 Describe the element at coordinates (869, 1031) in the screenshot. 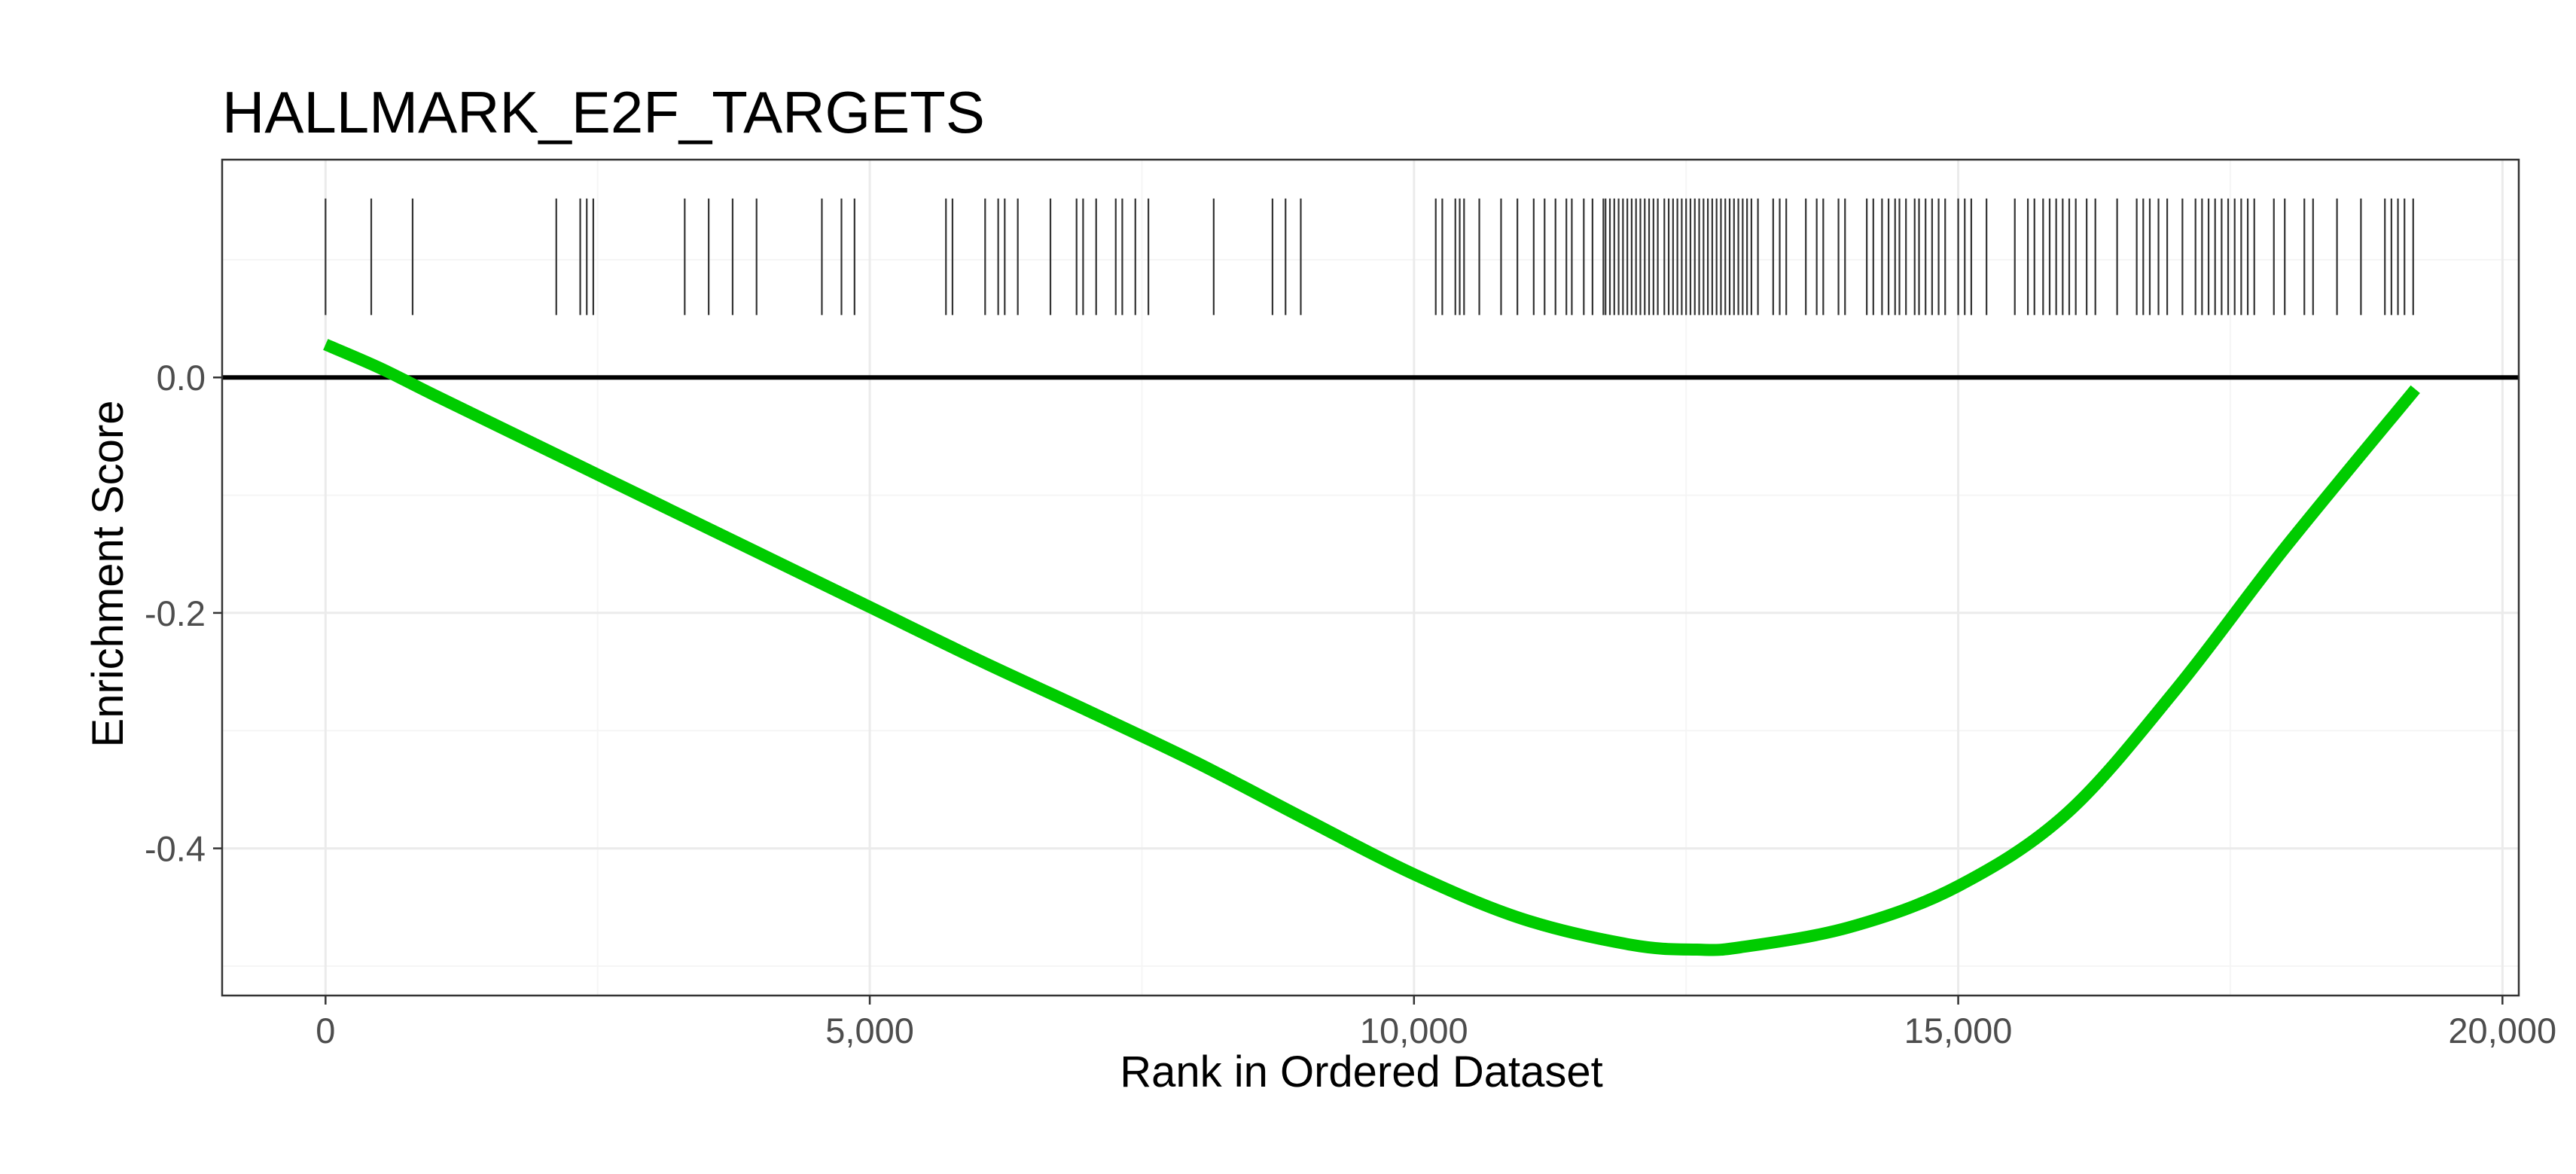

I see `x-tick-label: 5,000` at that location.